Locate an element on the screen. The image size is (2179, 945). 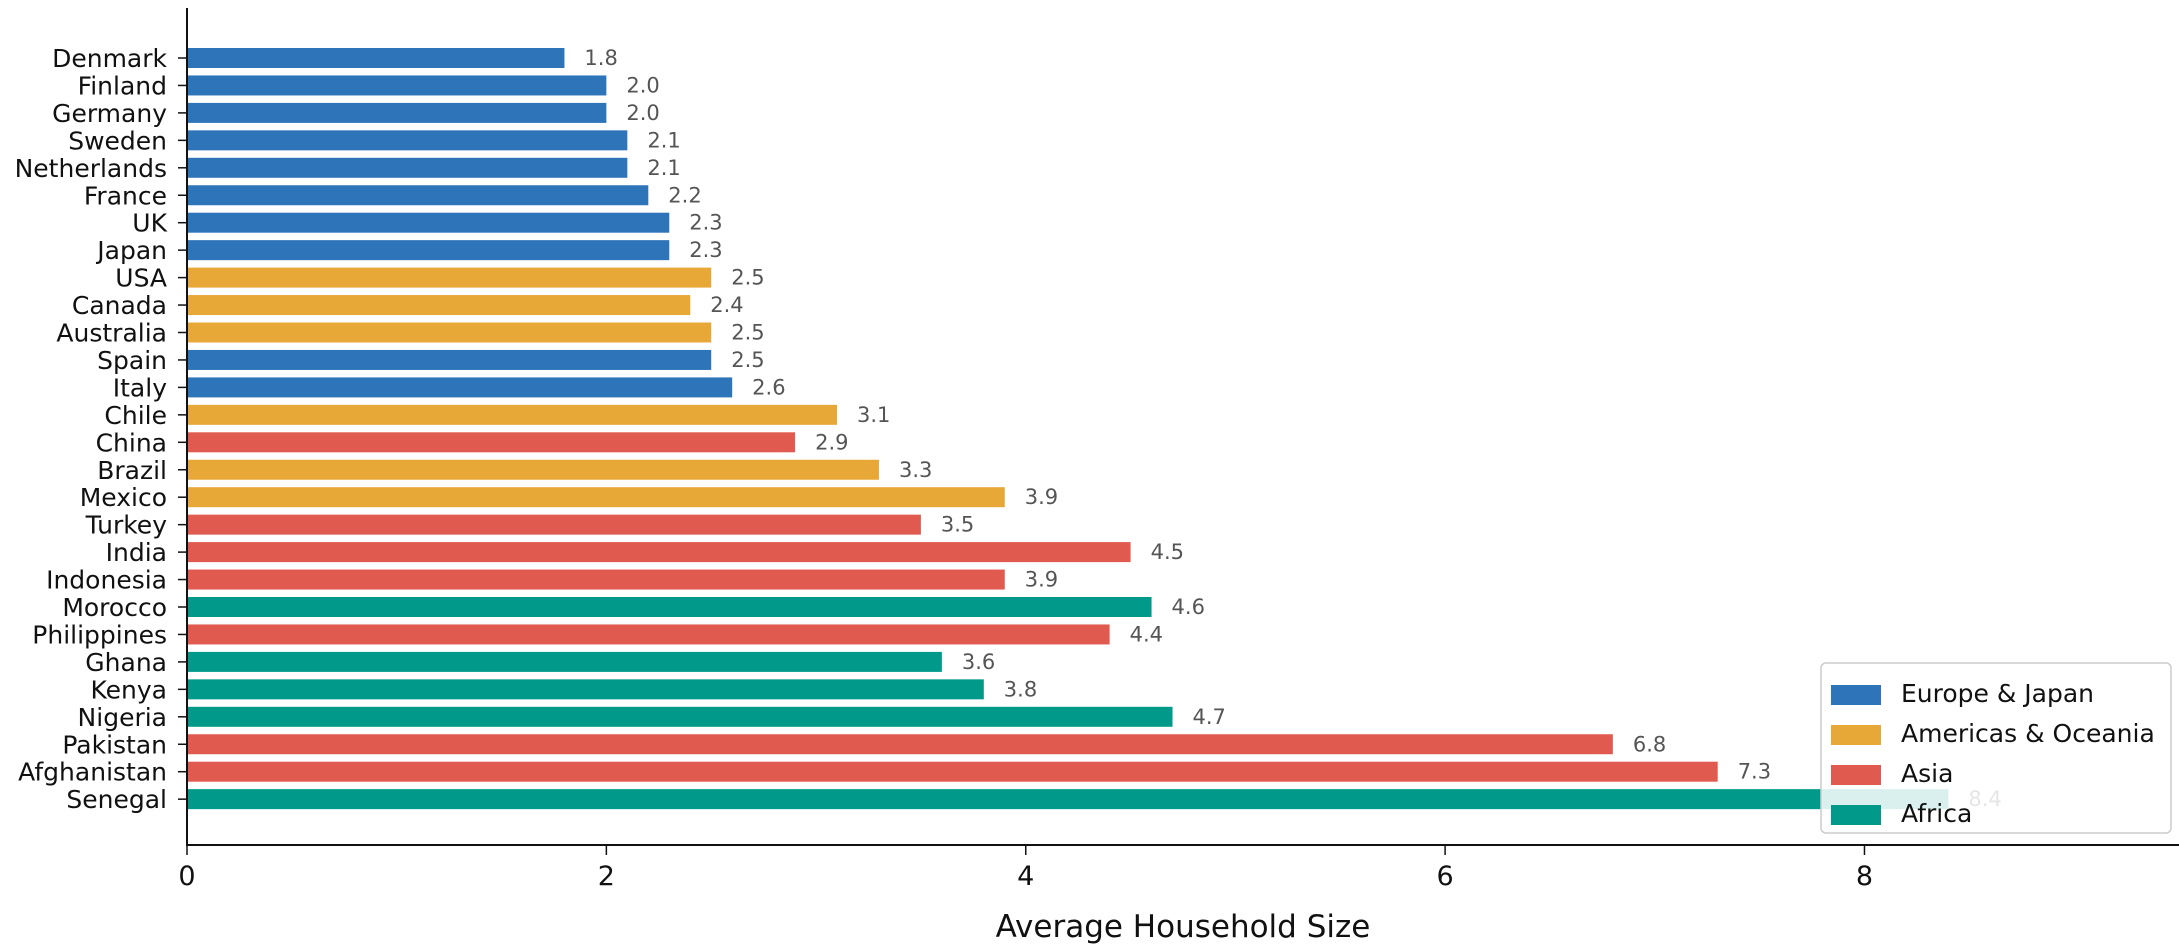
value-label-canada: 2.4 is located at coordinates (726, 305).